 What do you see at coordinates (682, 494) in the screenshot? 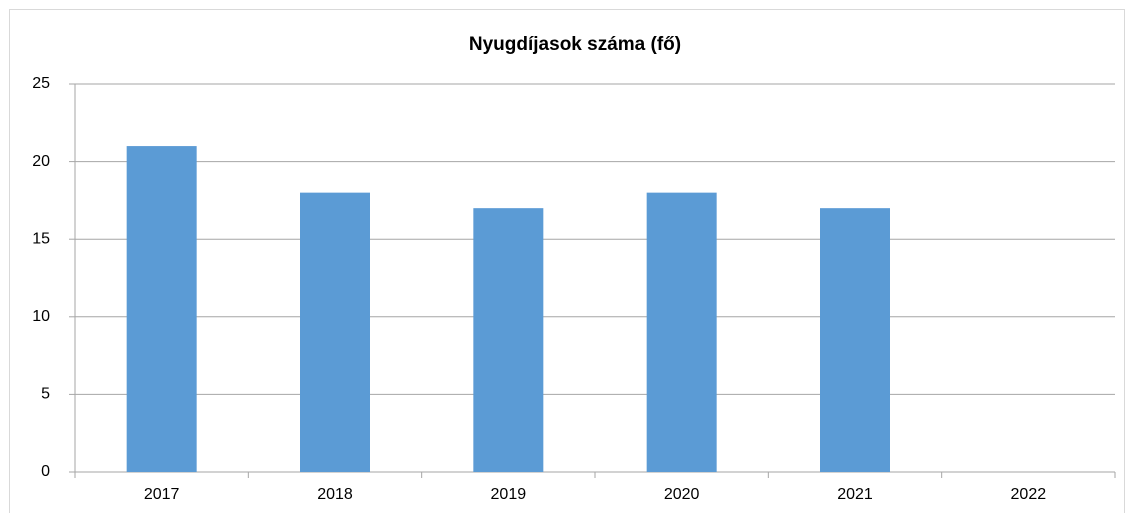
I see `x-tick-label: 2020` at bounding box center [682, 494].